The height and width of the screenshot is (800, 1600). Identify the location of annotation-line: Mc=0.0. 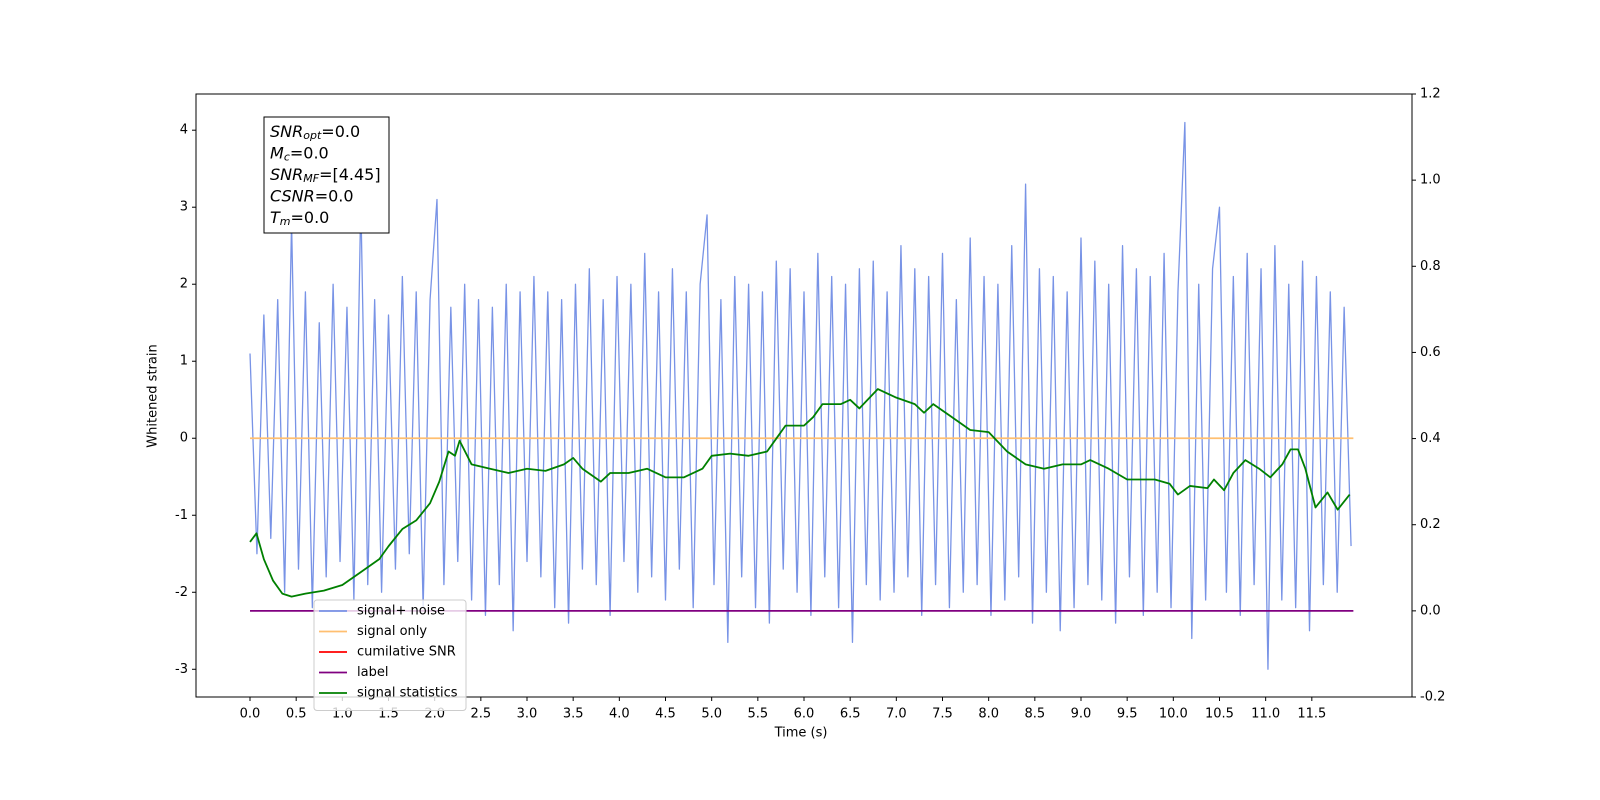
(299, 153).